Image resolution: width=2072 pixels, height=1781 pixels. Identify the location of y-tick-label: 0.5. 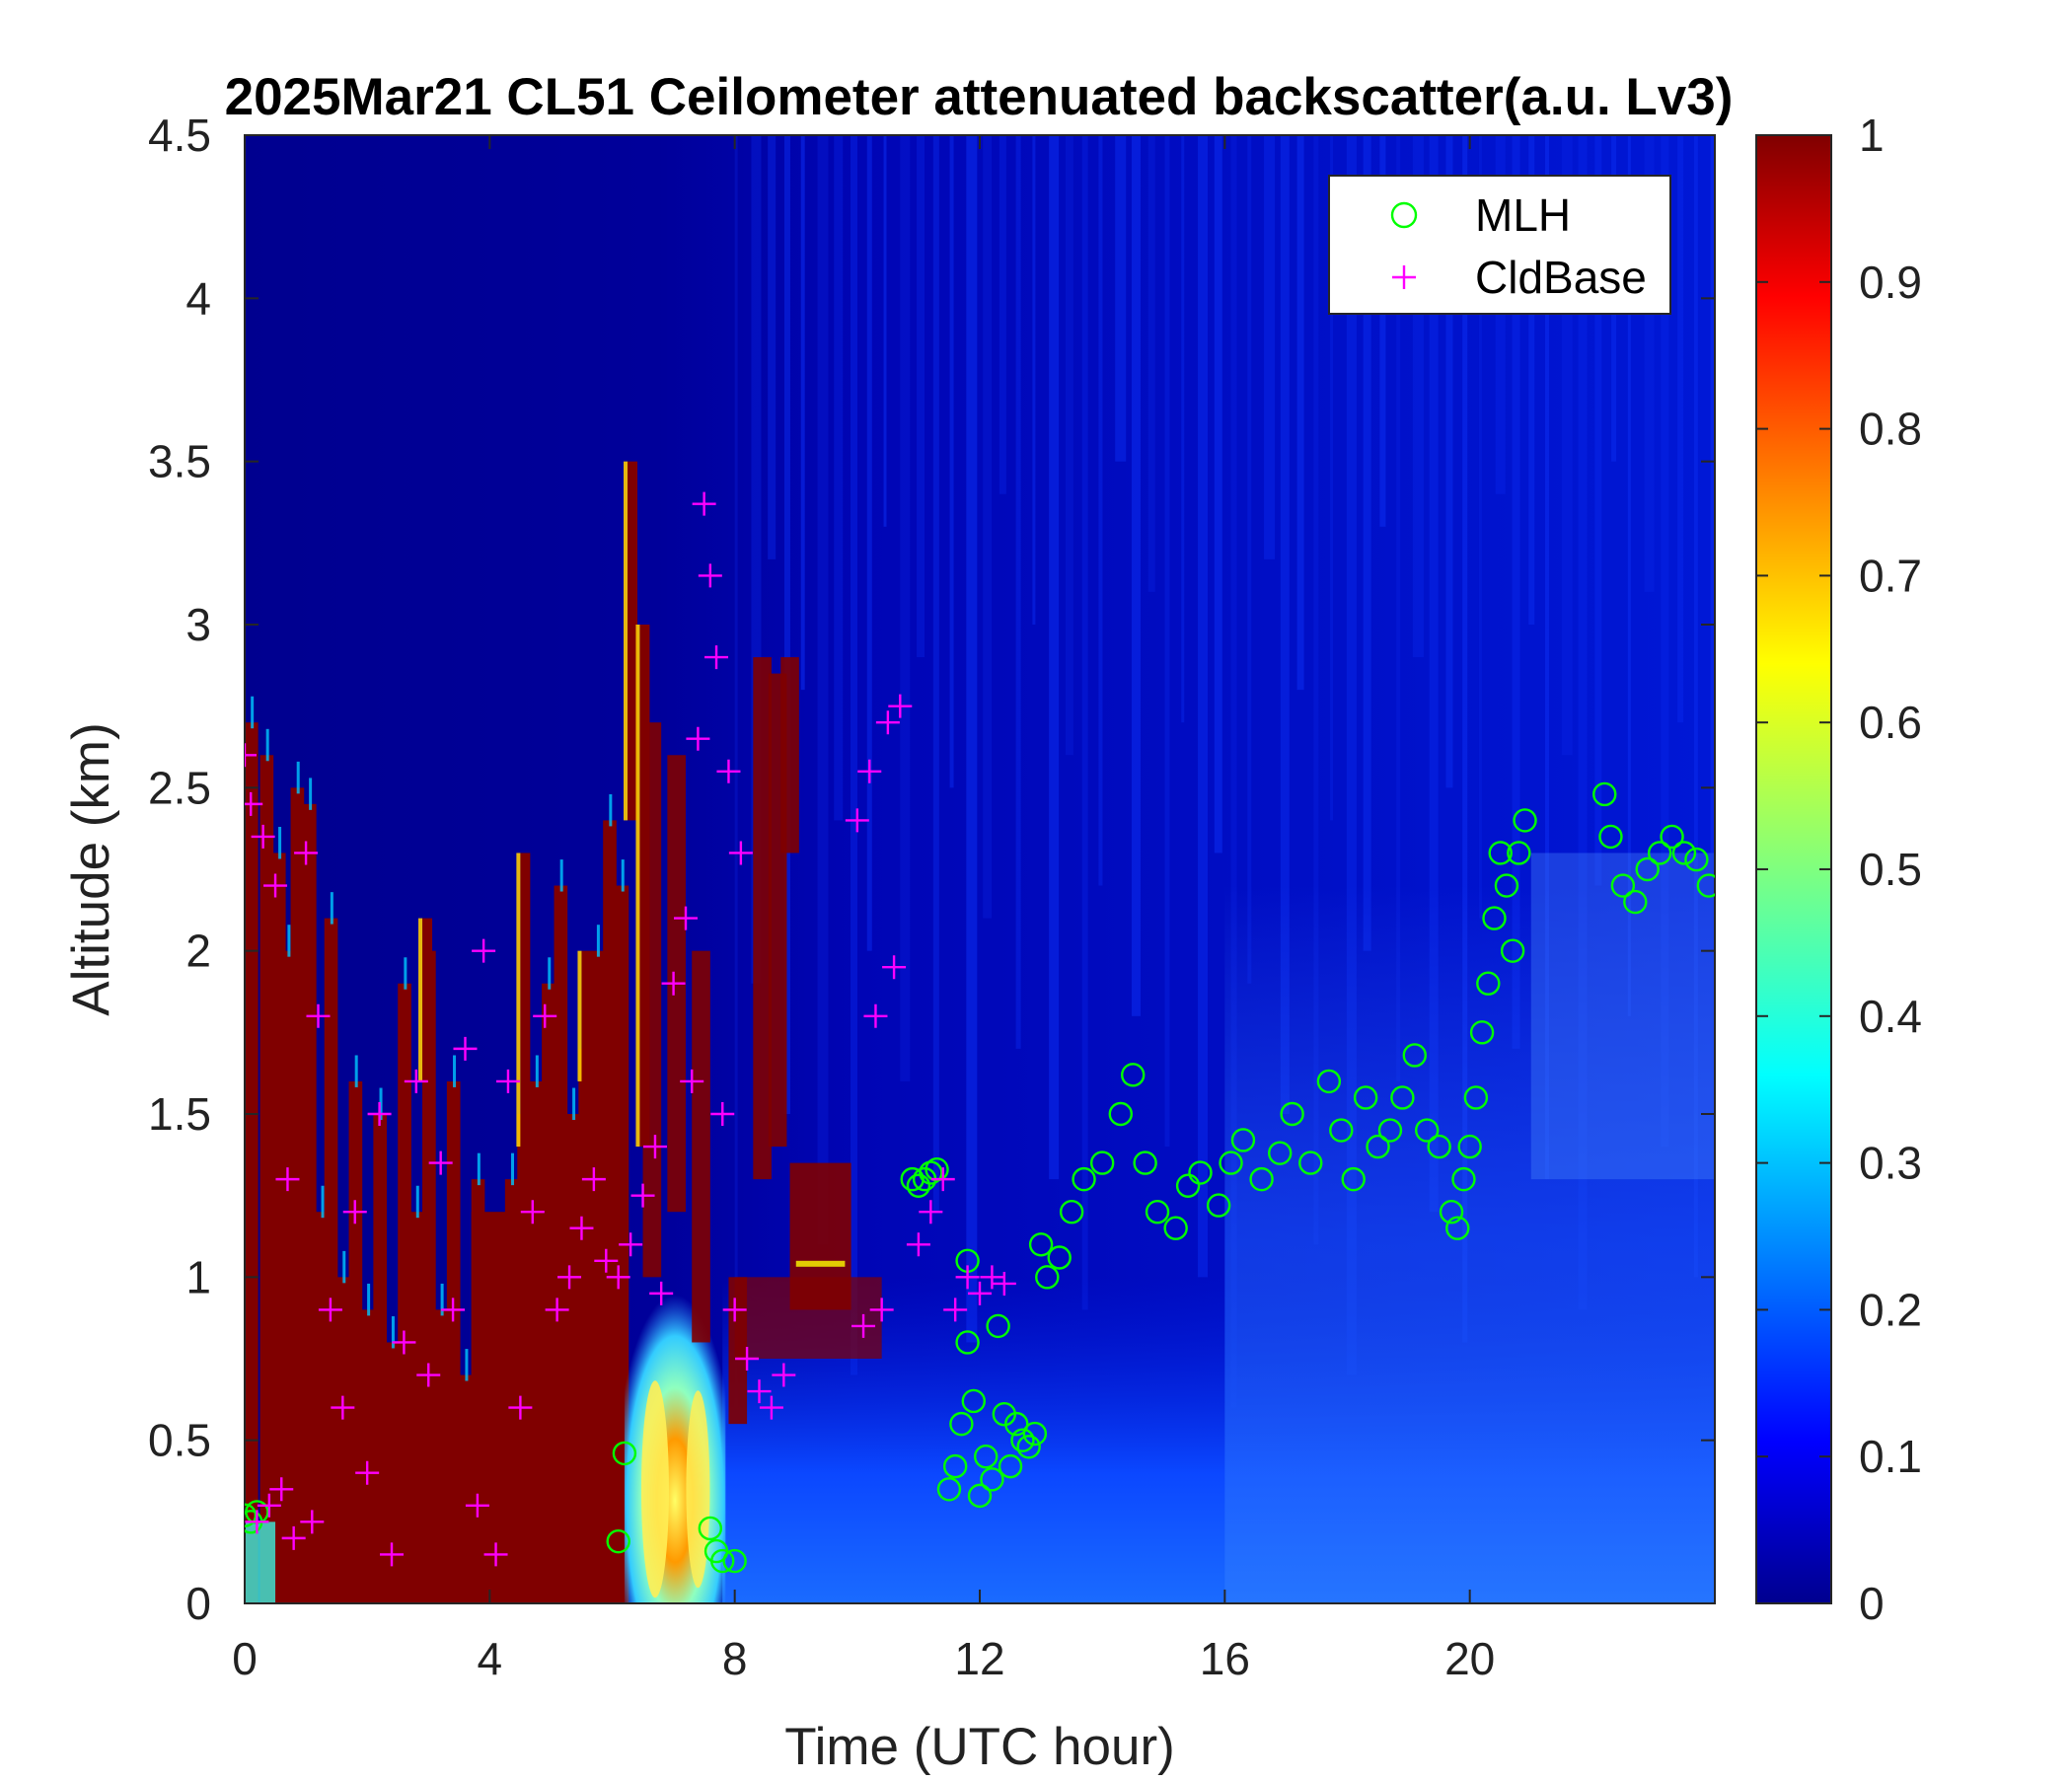
(179, 1440).